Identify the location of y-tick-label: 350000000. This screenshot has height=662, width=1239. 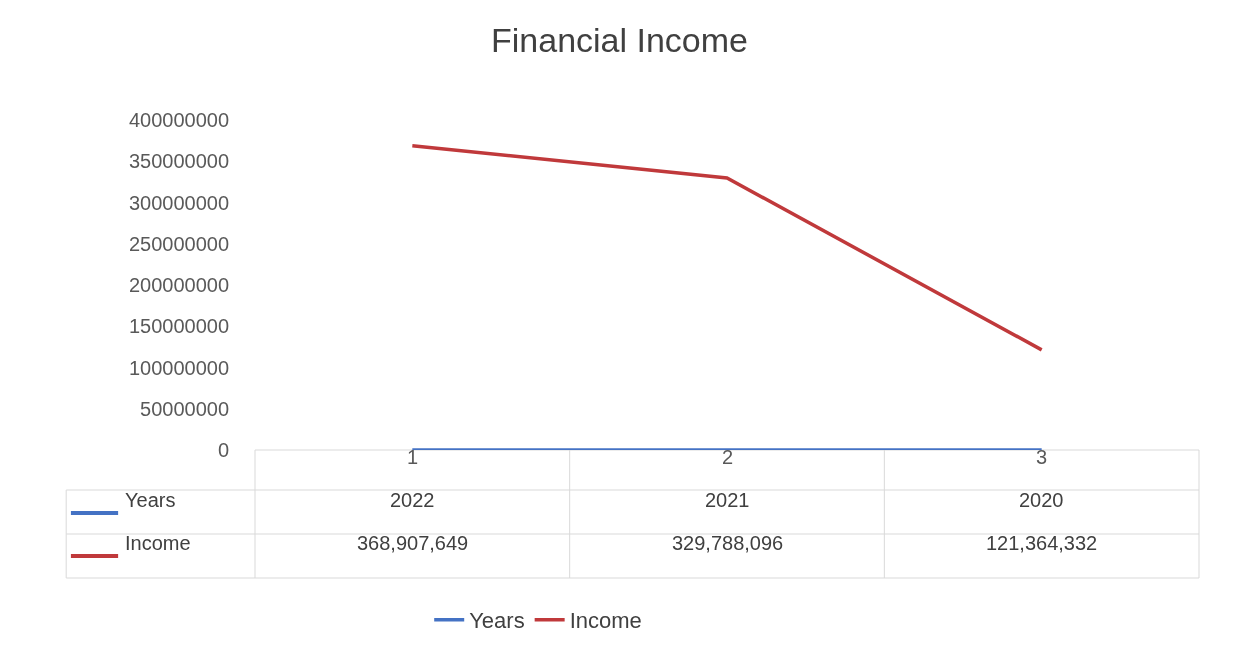
(178, 161).